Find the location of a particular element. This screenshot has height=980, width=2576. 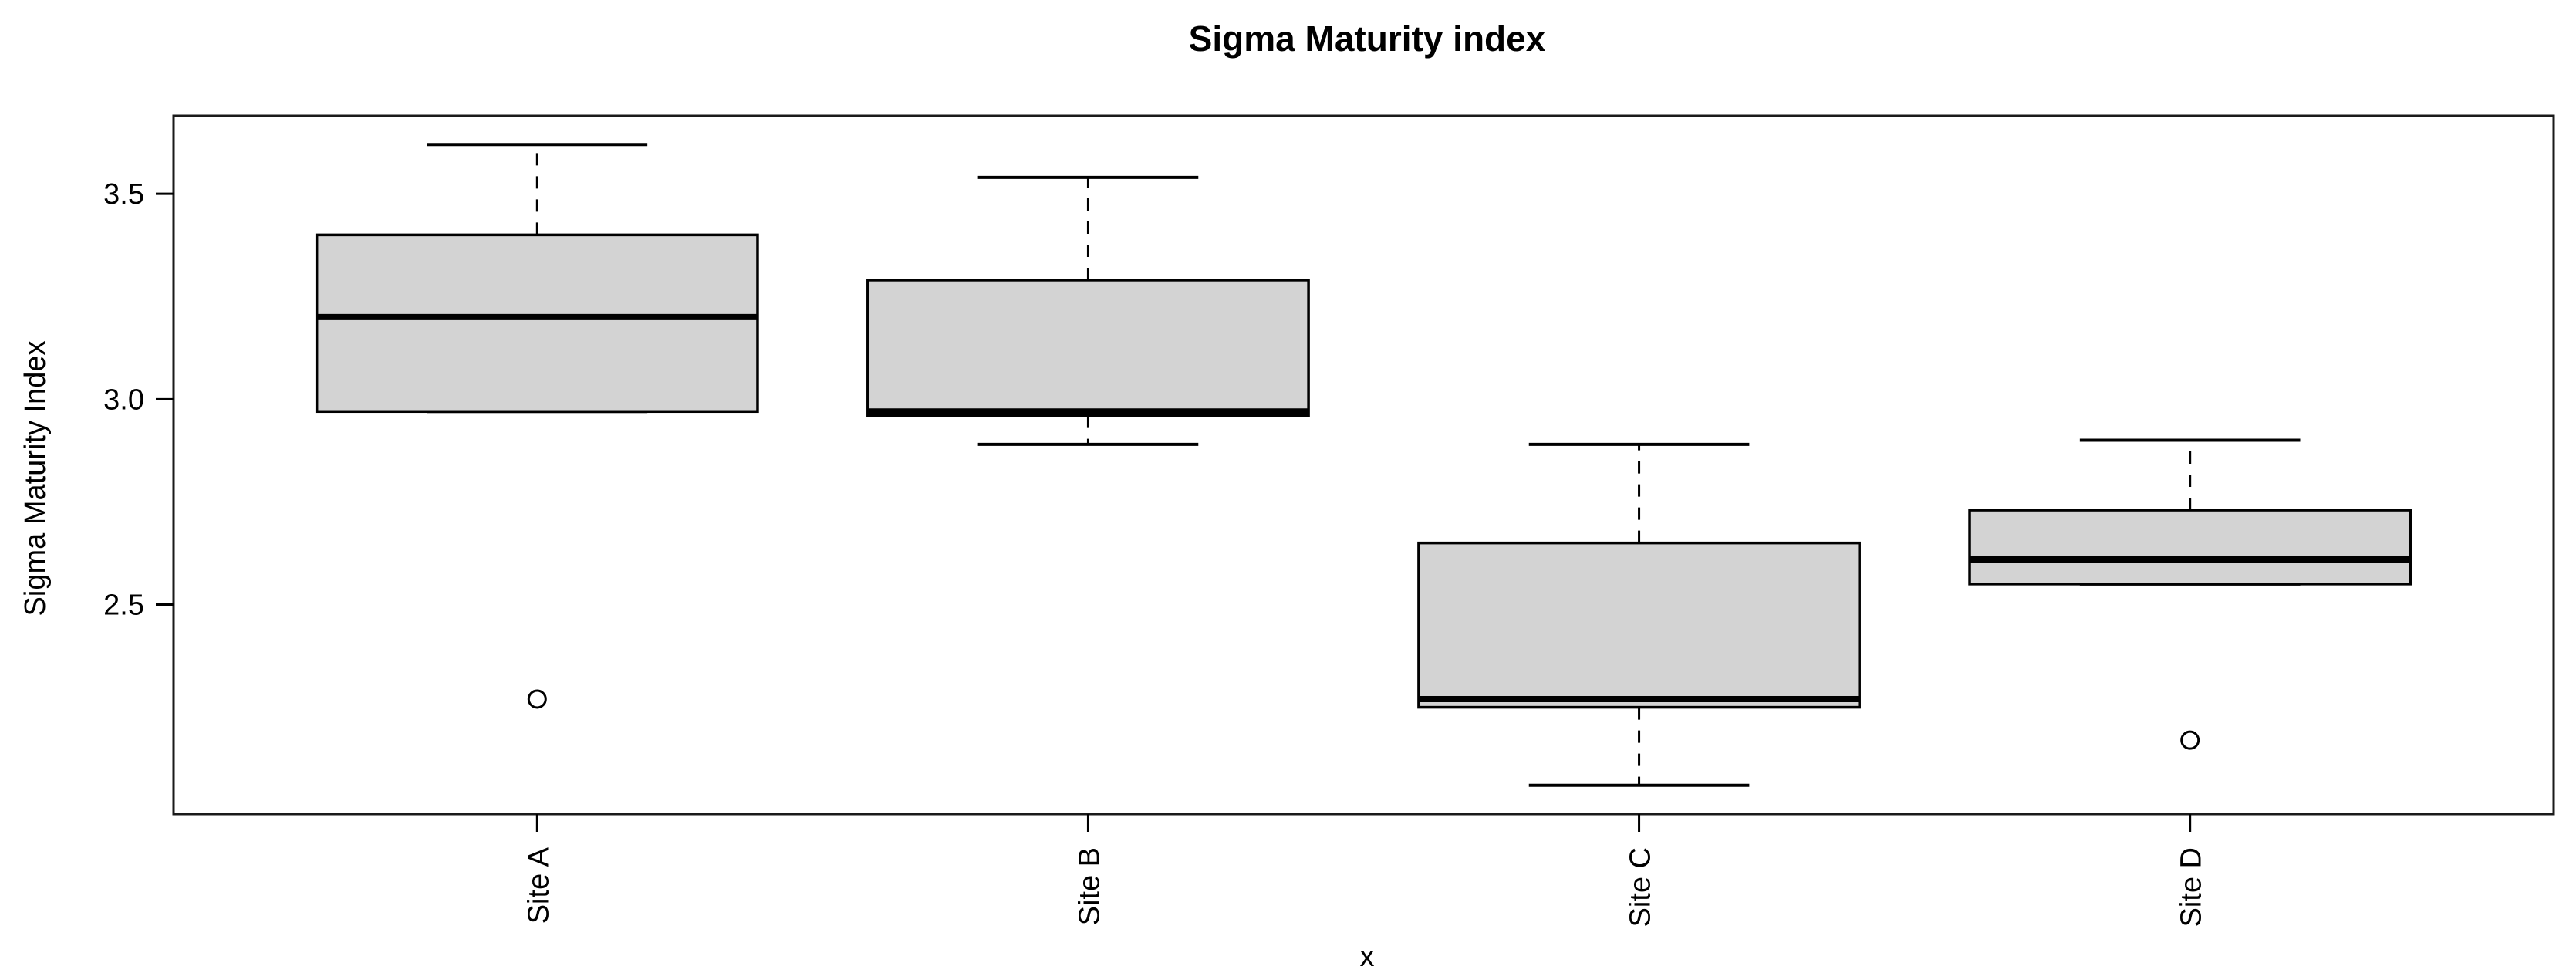

chart-title: Sigma Maturity index is located at coordinates (1368, 39).